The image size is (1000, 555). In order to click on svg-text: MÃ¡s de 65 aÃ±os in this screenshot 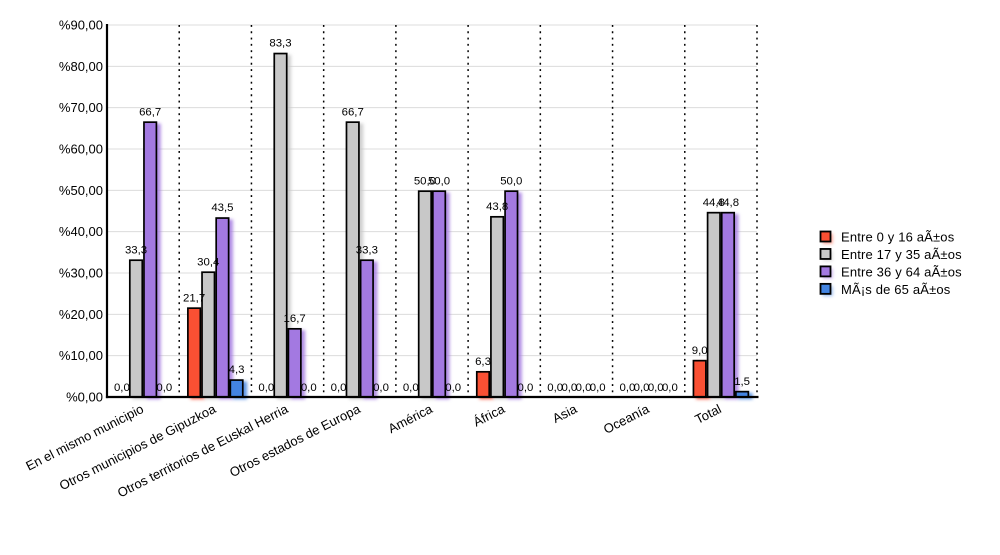, I will do `click(896, 289)`.